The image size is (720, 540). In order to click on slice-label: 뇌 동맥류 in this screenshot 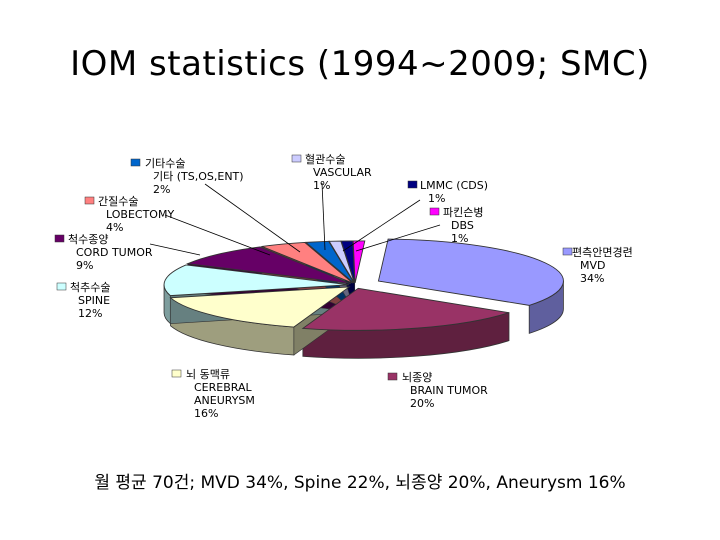, I will do `click(208, 374)`.